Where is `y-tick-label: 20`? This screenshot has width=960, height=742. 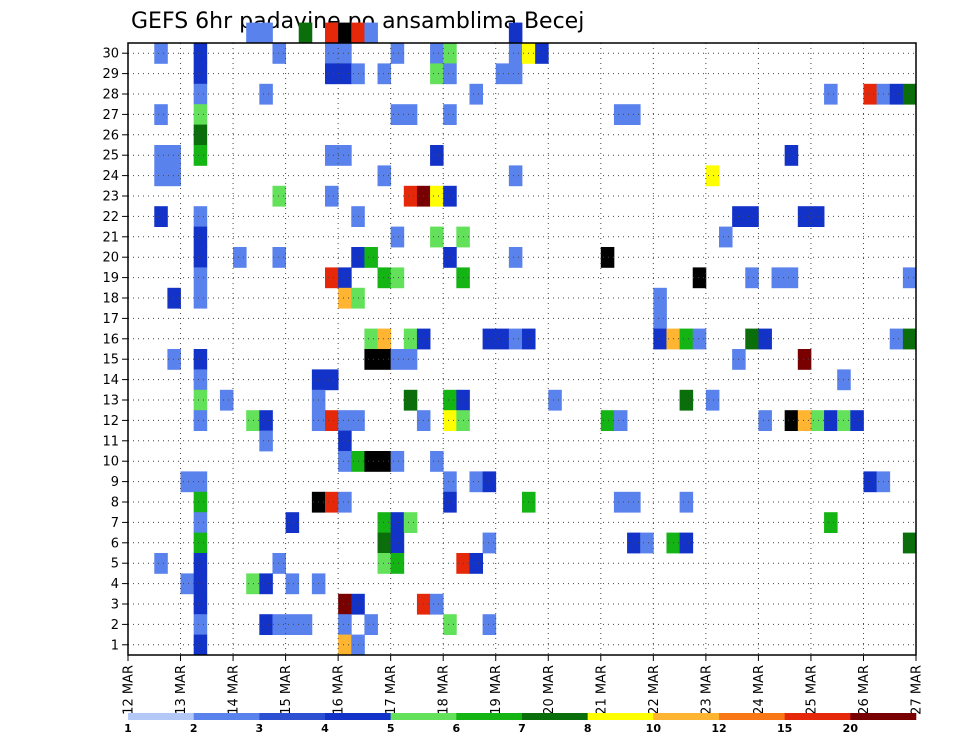
y-tick-label: 20 is located at coordinates (110, 258).